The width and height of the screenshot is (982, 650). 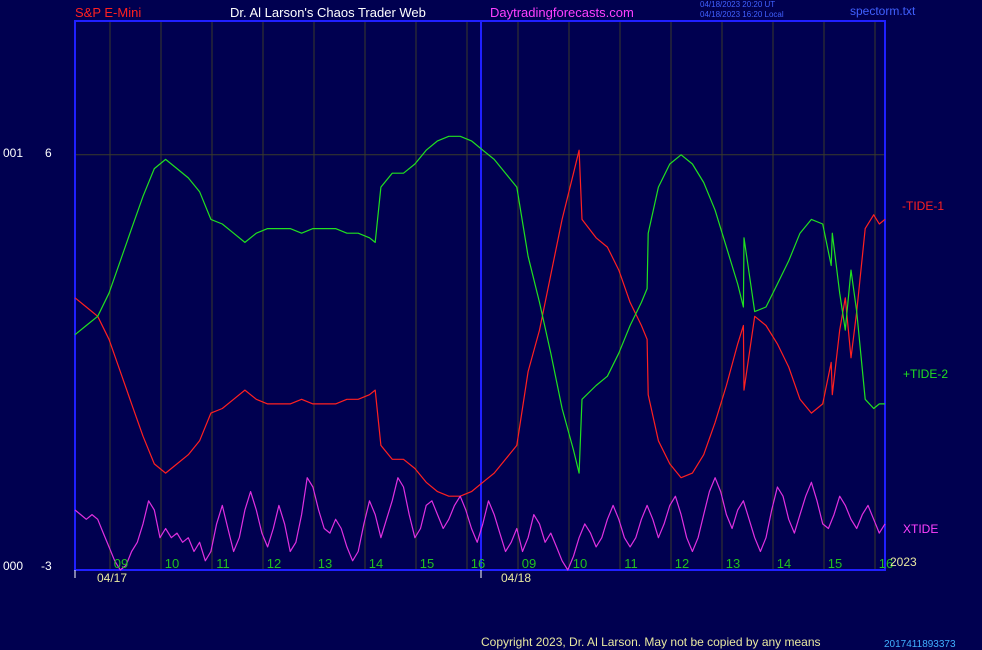 I want to click on legend-xtide: XTIDE, so click(x=921, y=529).